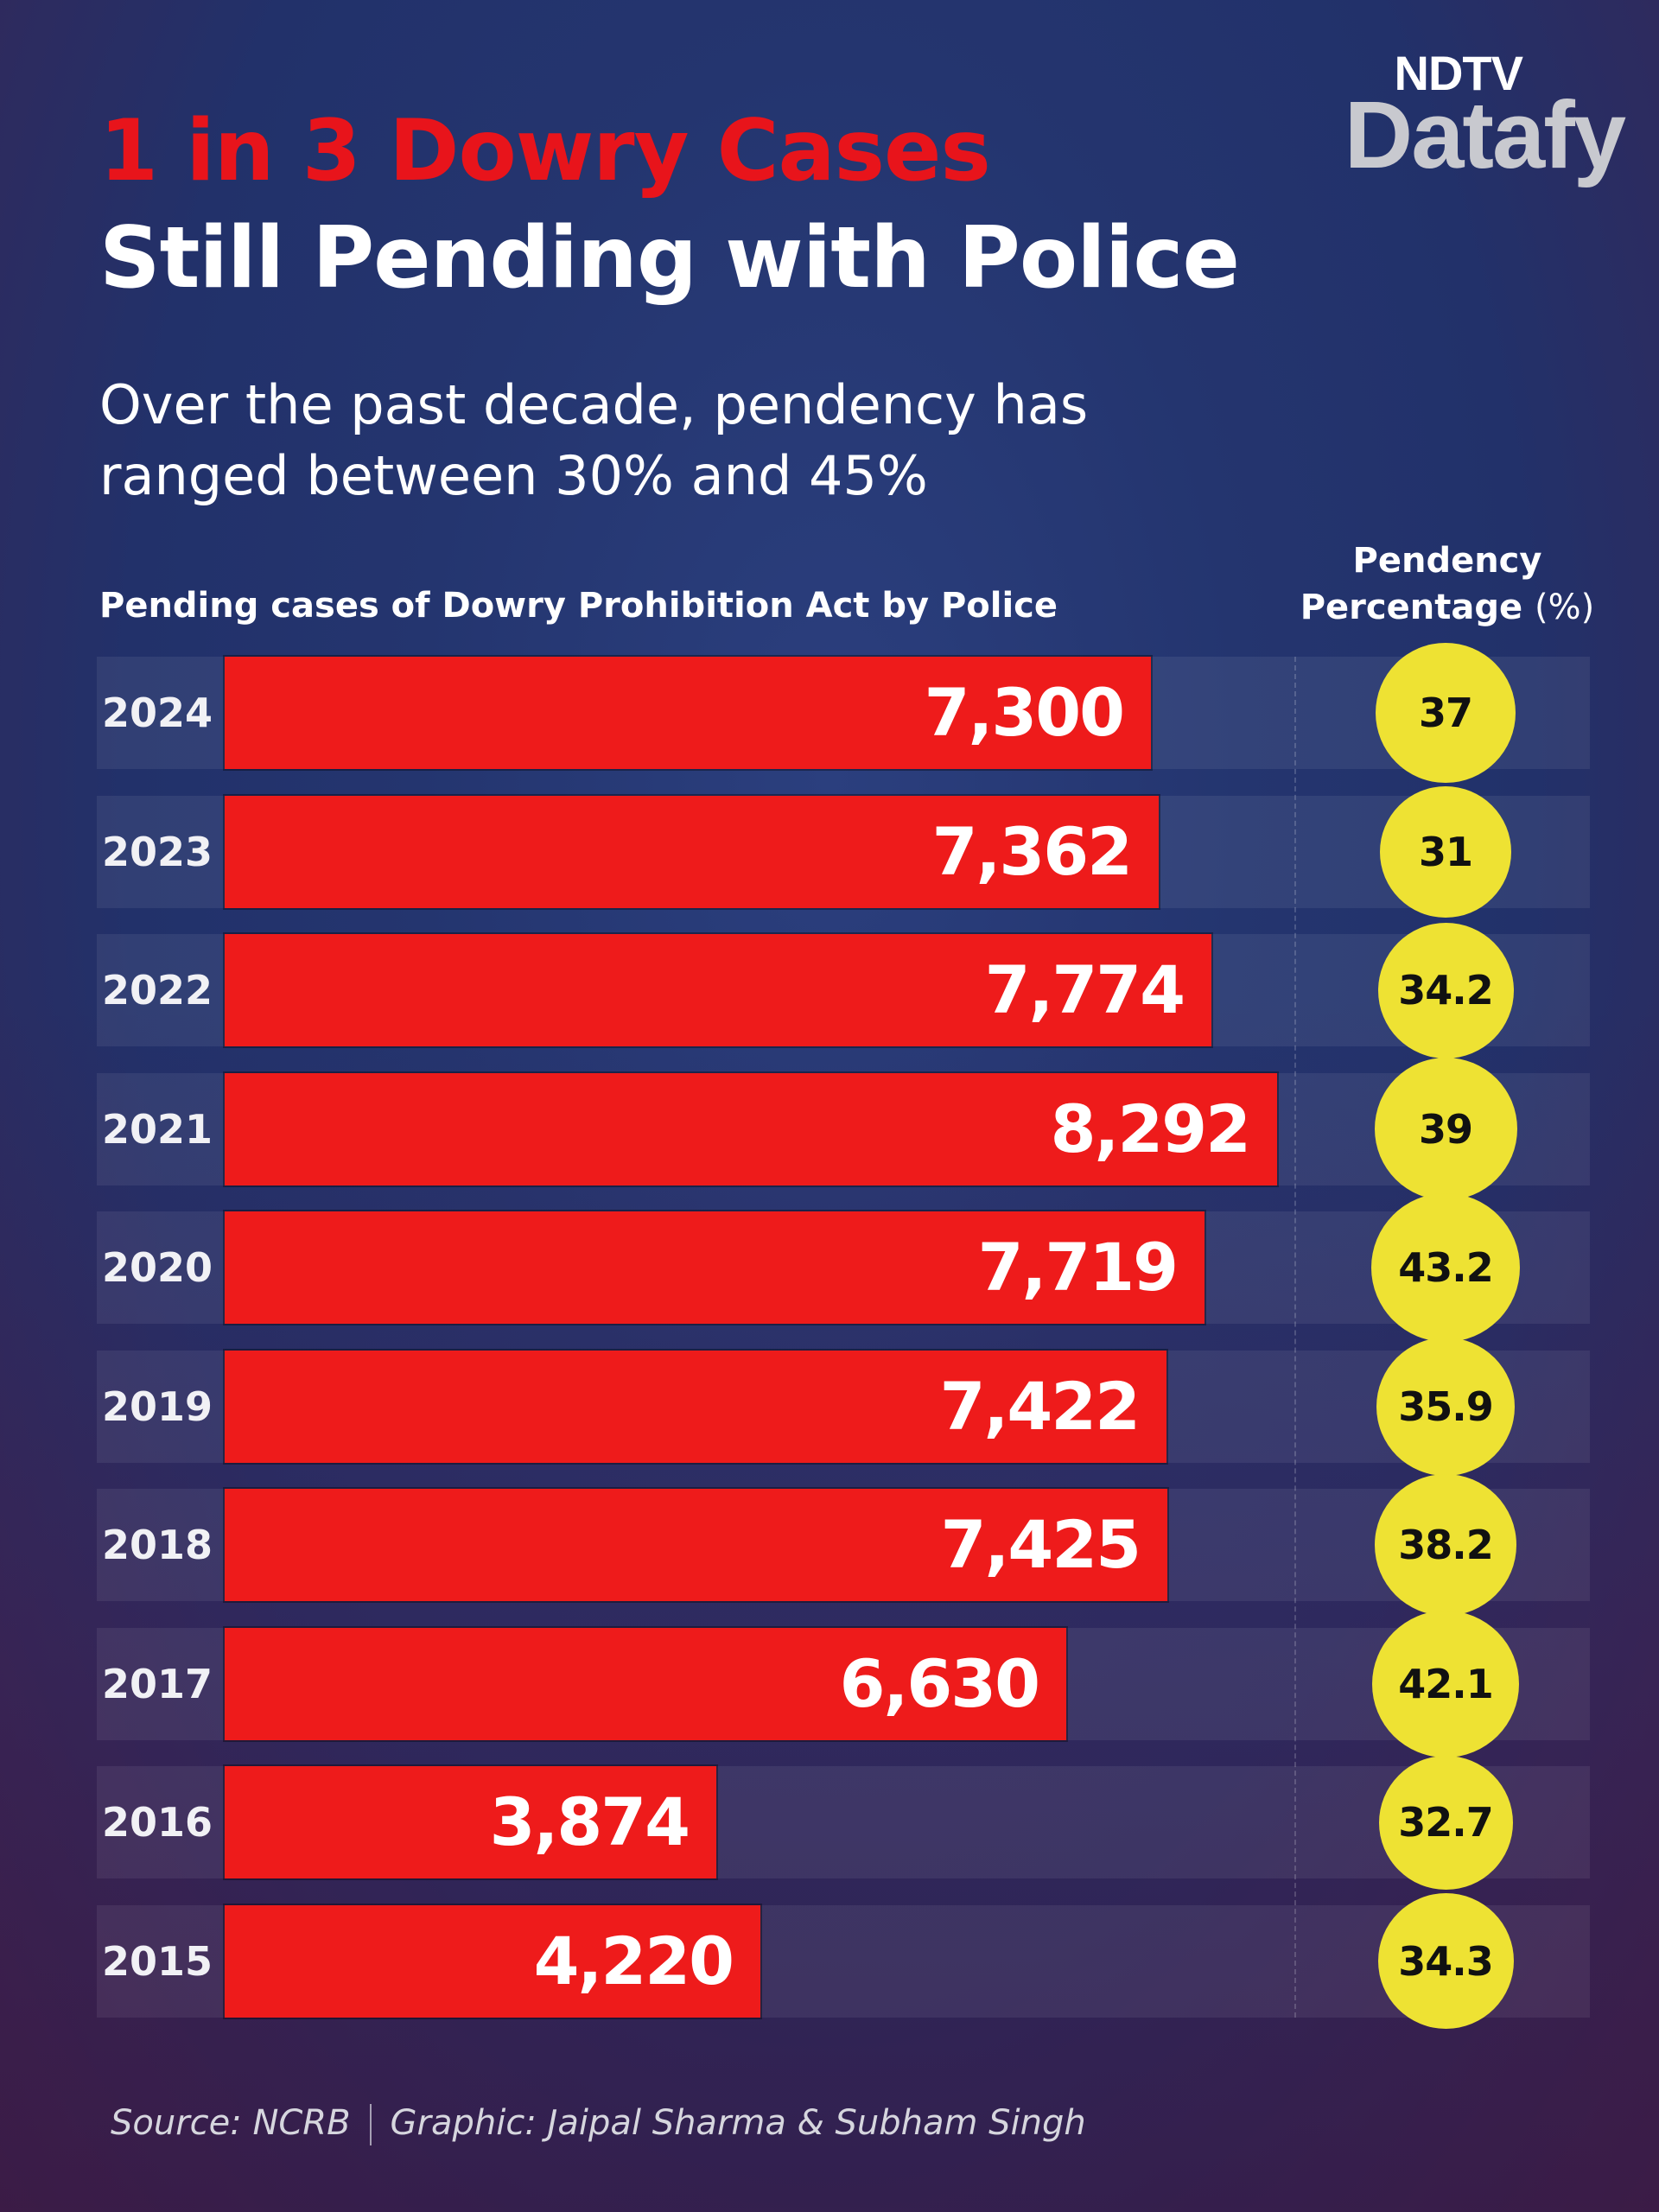  What do you see at coordinates (157, 1129) in the screenshot?
I see `year-label: 2021` at bounding box center [157, 1129].